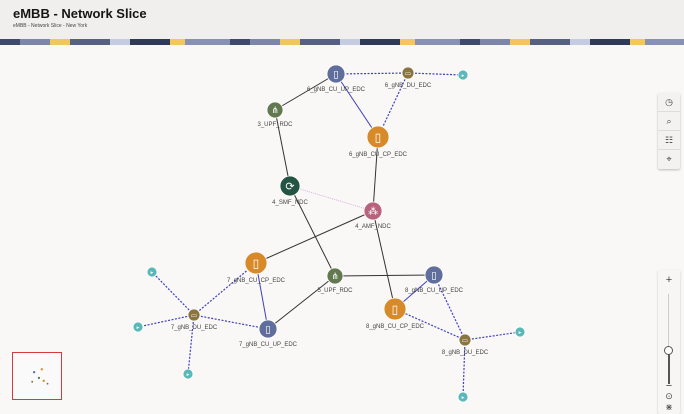 Image resolution: width=684 pixels, height=414 pixels. I want to click on amf-glyph-icon: ⁂, so click(373, 212).